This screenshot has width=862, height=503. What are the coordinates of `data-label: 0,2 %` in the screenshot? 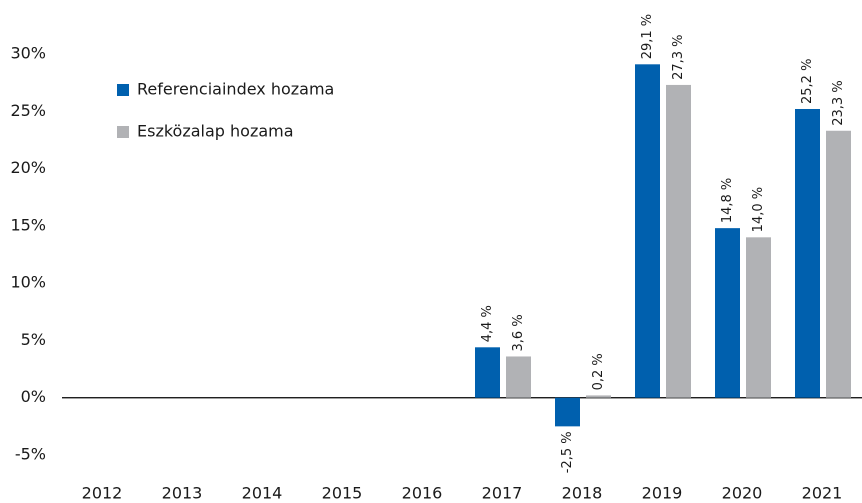 It's located at (598, 371).